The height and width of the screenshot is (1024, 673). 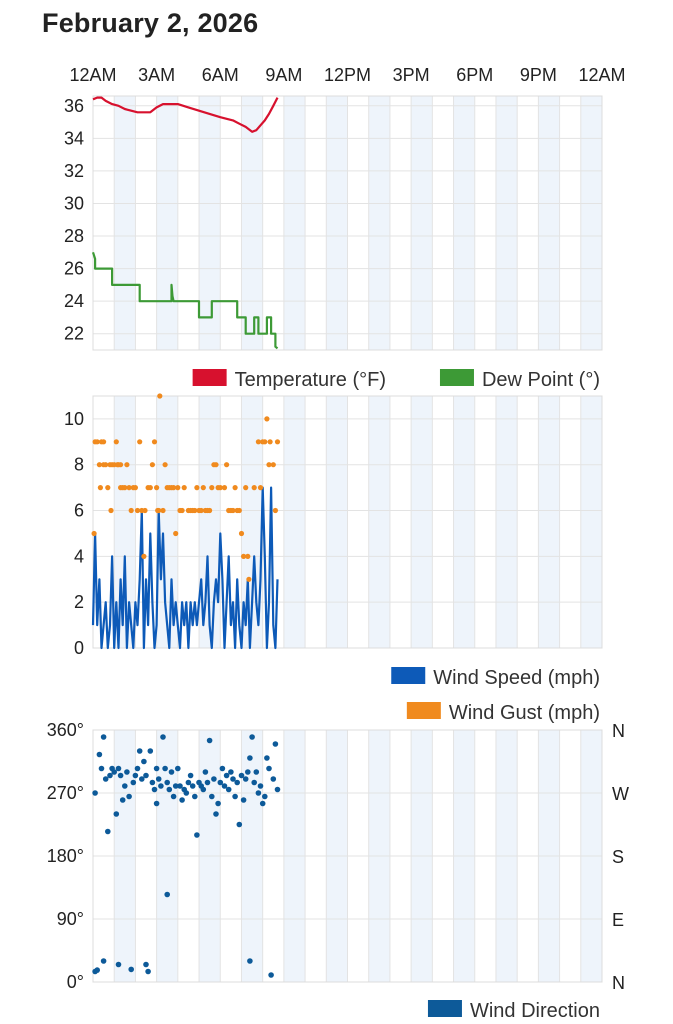 I want to click on y-tick-label-right: E, so click(x=618, y=920).